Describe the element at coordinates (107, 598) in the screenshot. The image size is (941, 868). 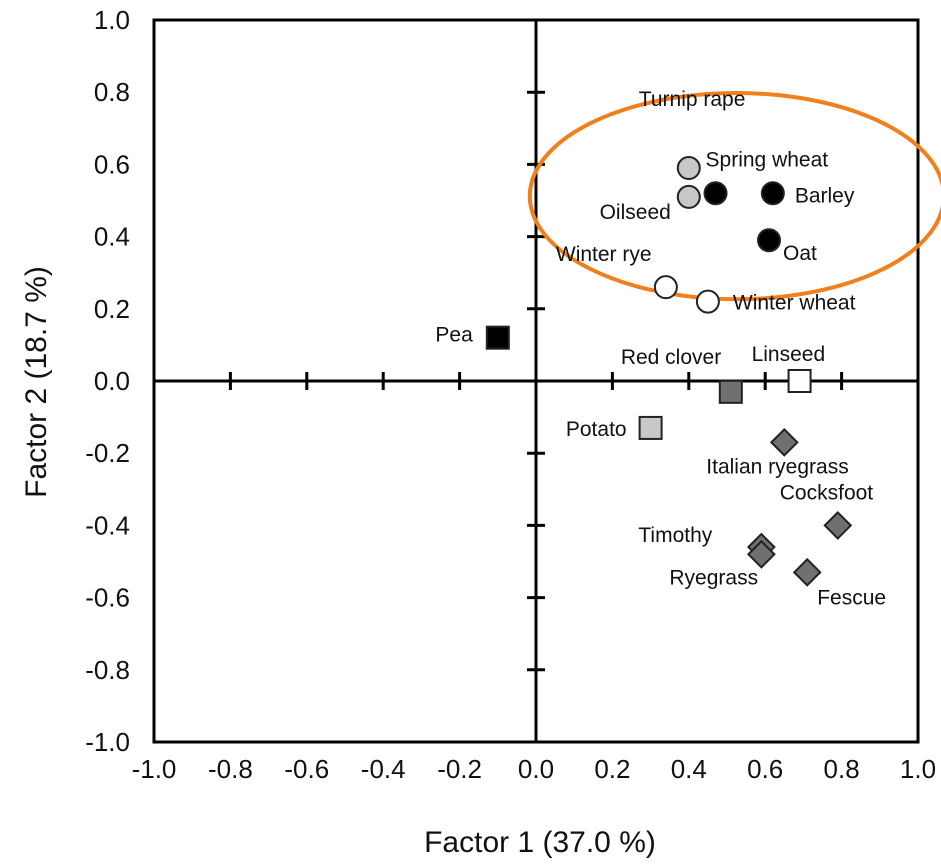
I see `y-tick-label: -0.6` at that location.